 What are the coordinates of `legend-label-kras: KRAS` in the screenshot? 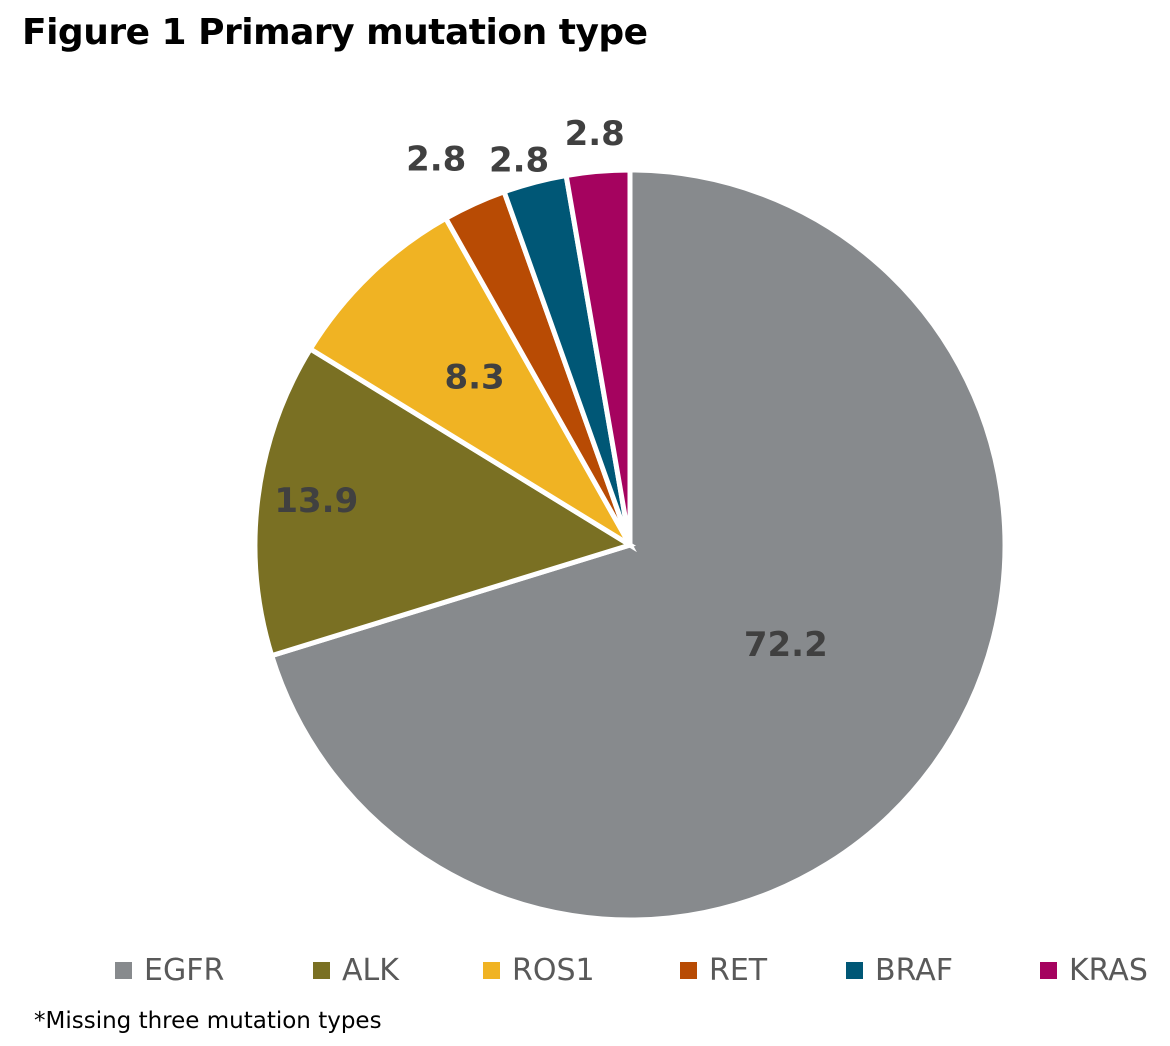 It's located at (1108, 970).